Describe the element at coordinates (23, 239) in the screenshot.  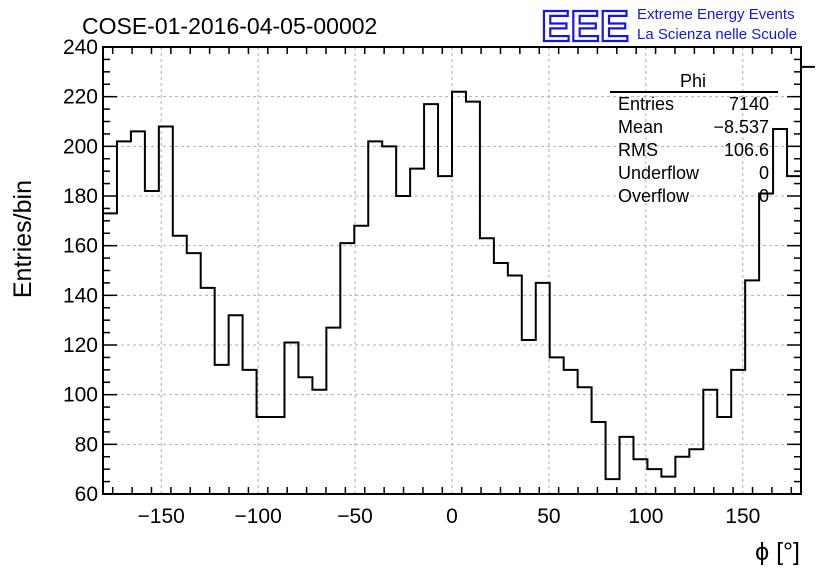
I see `y-axis-title: Entries/bin` at that location.